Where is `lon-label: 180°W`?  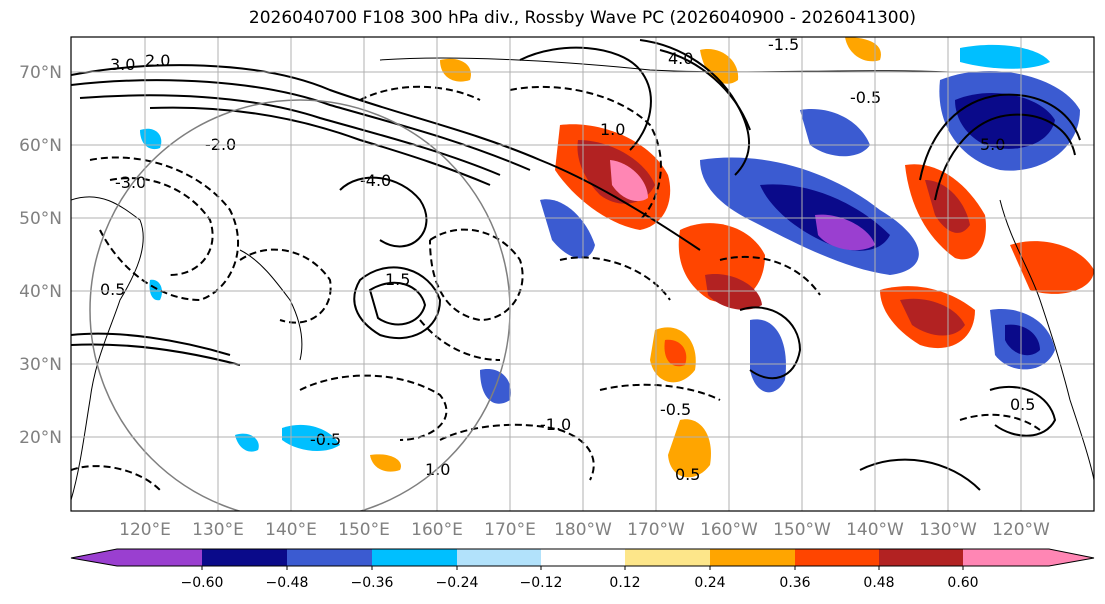
lon-label: 180°W is located at coordinates (583, 530).